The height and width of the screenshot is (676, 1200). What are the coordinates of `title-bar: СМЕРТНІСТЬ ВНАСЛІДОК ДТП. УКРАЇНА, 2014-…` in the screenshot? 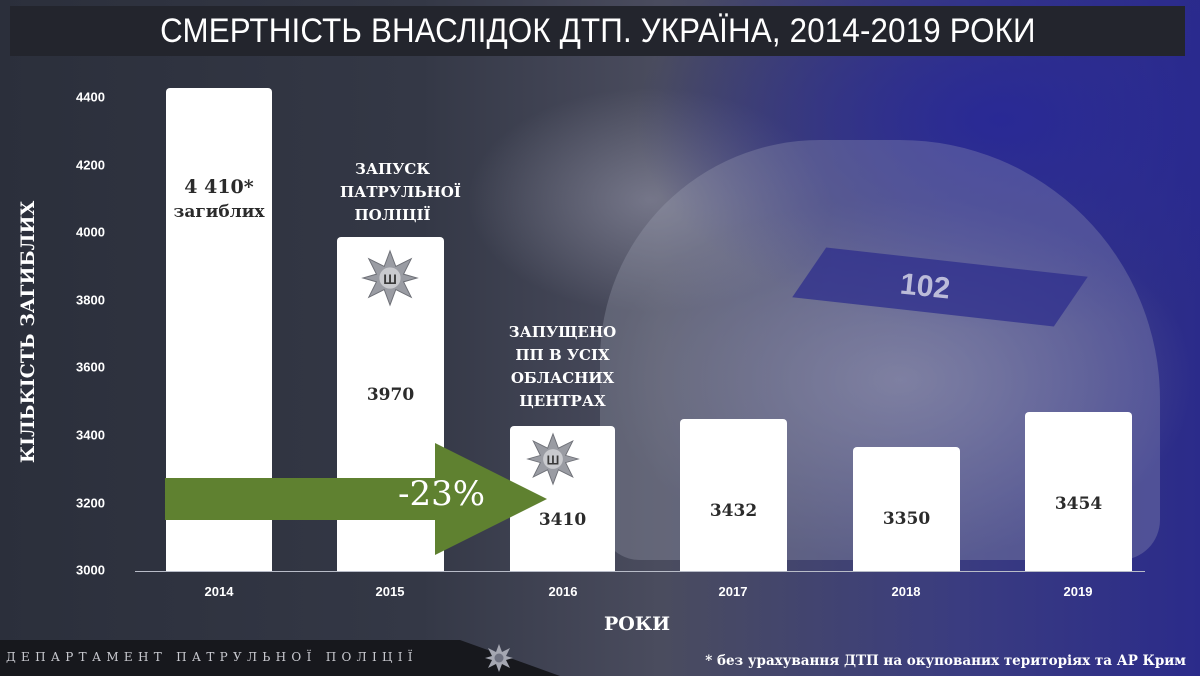 It's located at (597, 31).